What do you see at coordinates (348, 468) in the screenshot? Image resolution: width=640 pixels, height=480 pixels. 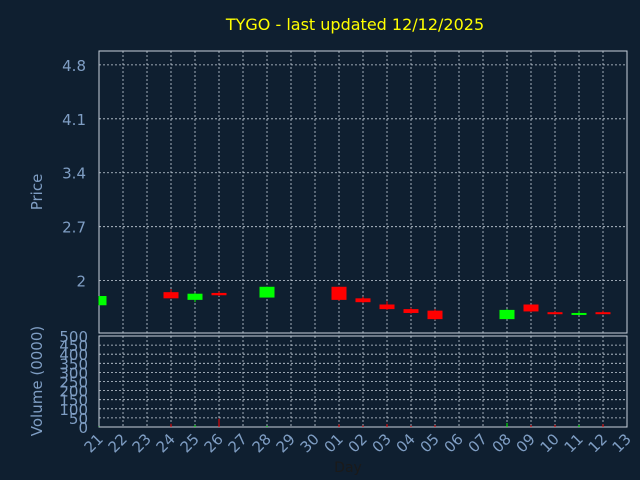 I see `x-axis-label: Day` at bounding box center [348, 468].